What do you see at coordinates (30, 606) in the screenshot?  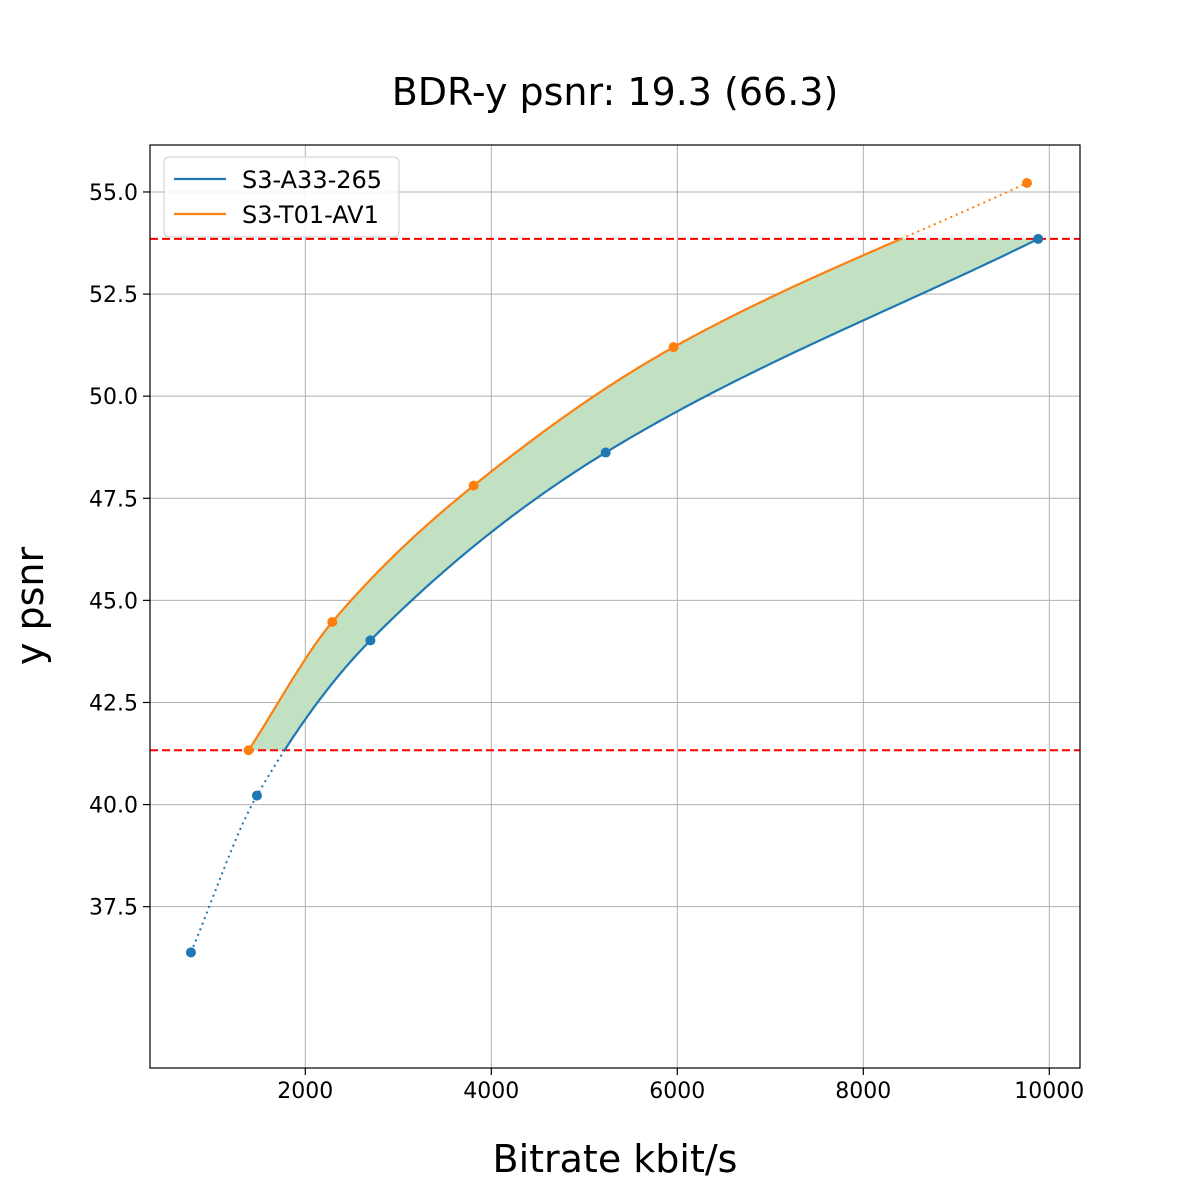 I see `y-axis-label: y psnr` at bounding box center [30, 606].